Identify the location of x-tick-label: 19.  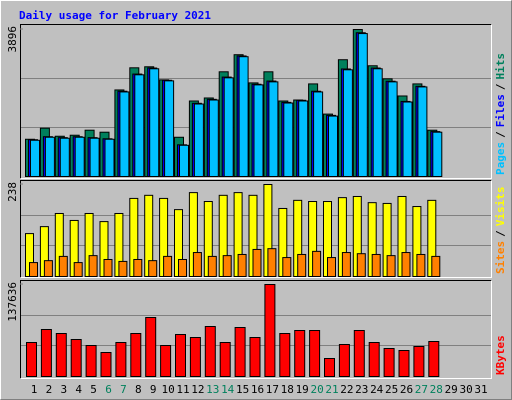
(302, 389).